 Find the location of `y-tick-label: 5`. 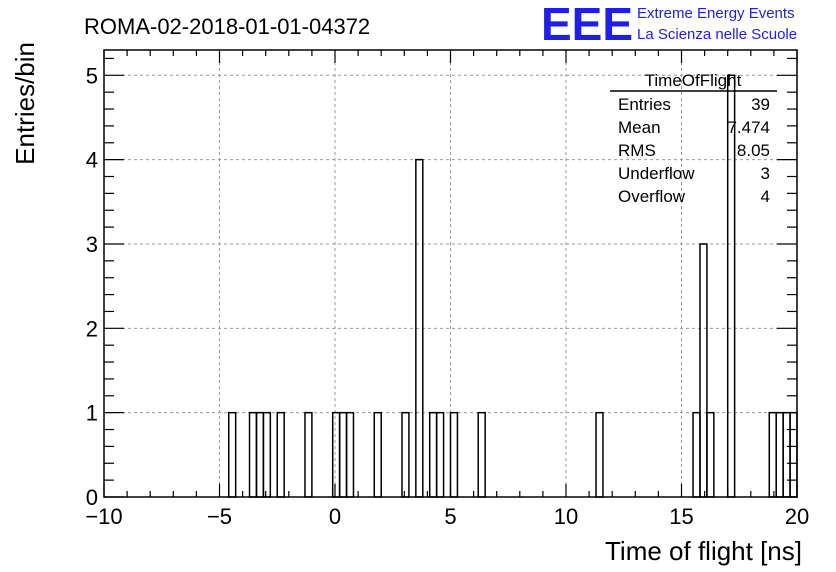

y-tick-label: 5 is located at coordinates (92, 75).